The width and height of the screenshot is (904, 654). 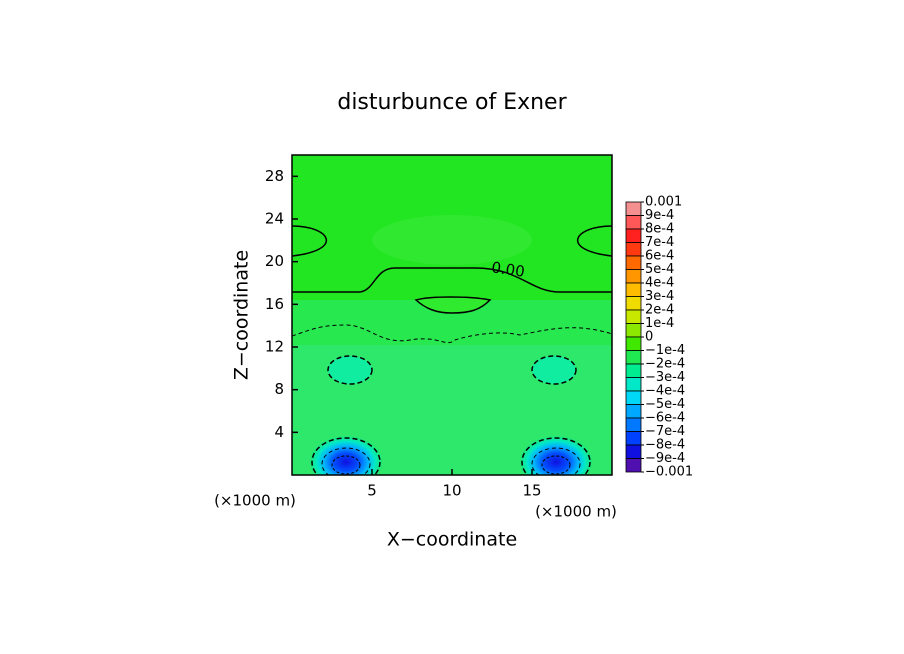 What do you see at coordinates (665, 458) in the screenshot?
I see `colorbar-label: −9e-4` at bounding box center [665, 458].